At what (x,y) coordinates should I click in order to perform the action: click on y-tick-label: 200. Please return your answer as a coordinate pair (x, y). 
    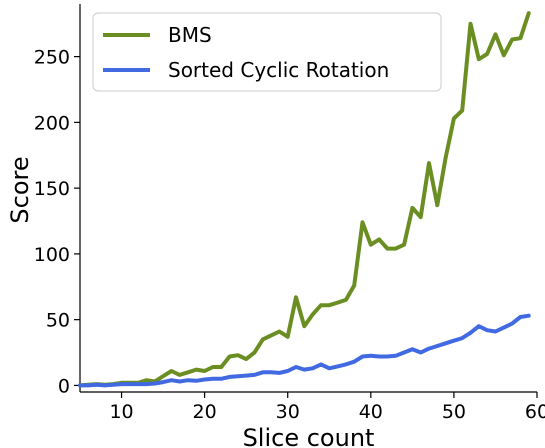
    Looking at the image, I should click on (52, 123).